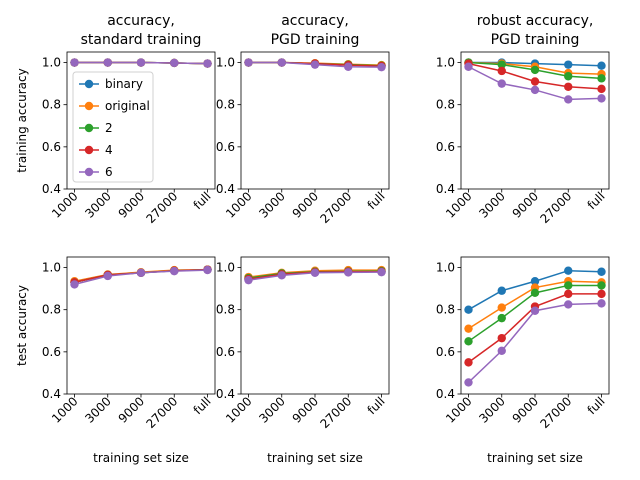  I want to click on legend-marker-original, so click(89, 106).